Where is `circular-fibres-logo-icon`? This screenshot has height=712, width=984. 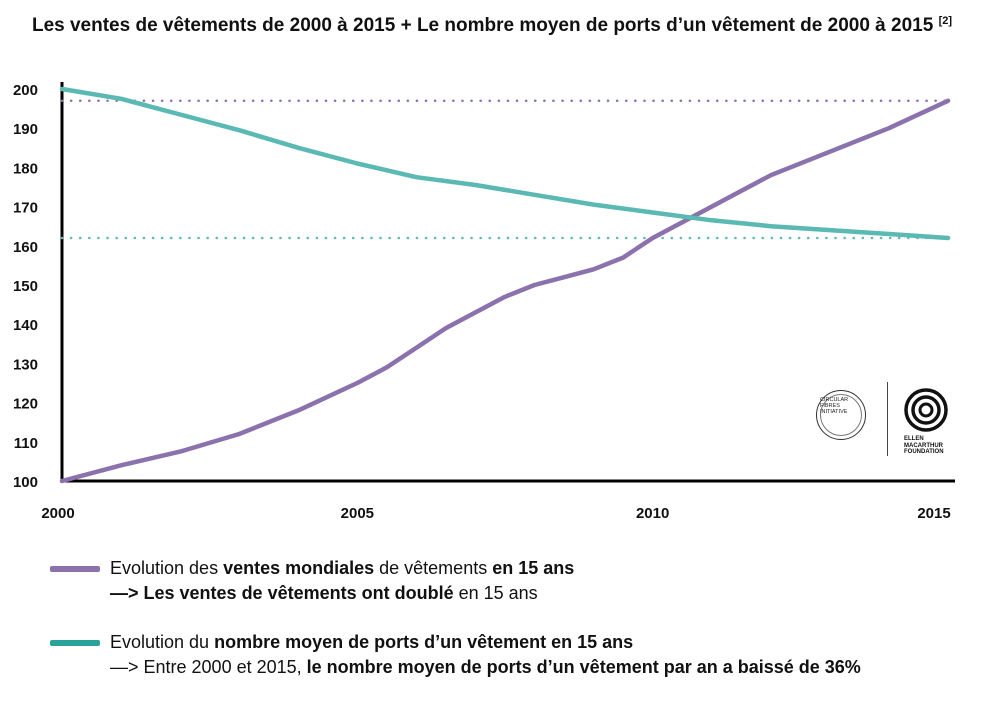
circular-fibres-logo-icon is located at coordinates (841, 415).